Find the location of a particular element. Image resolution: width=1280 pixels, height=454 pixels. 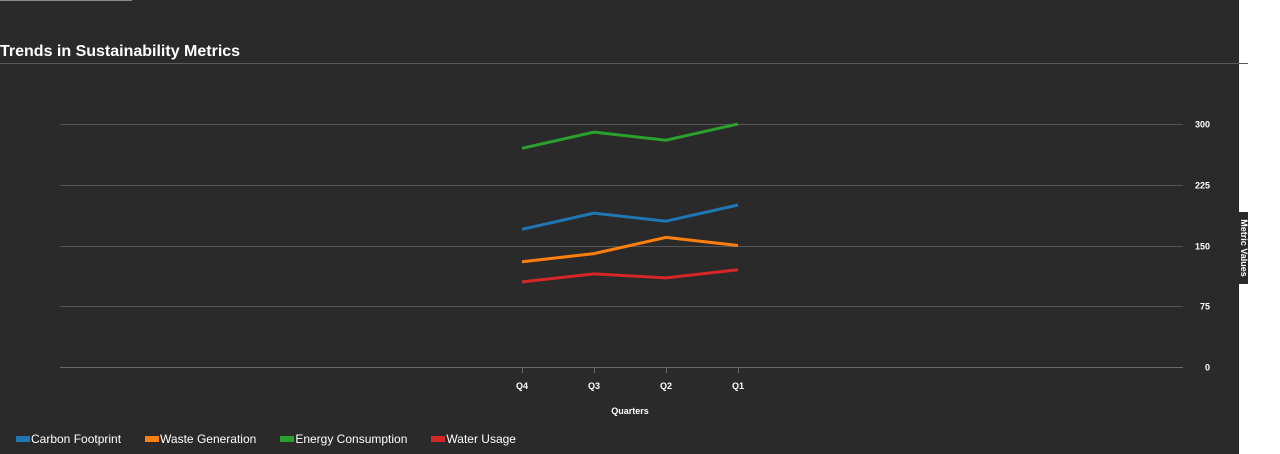

legend-swatch-carbon-footprint is located at coordinates (23, 439).